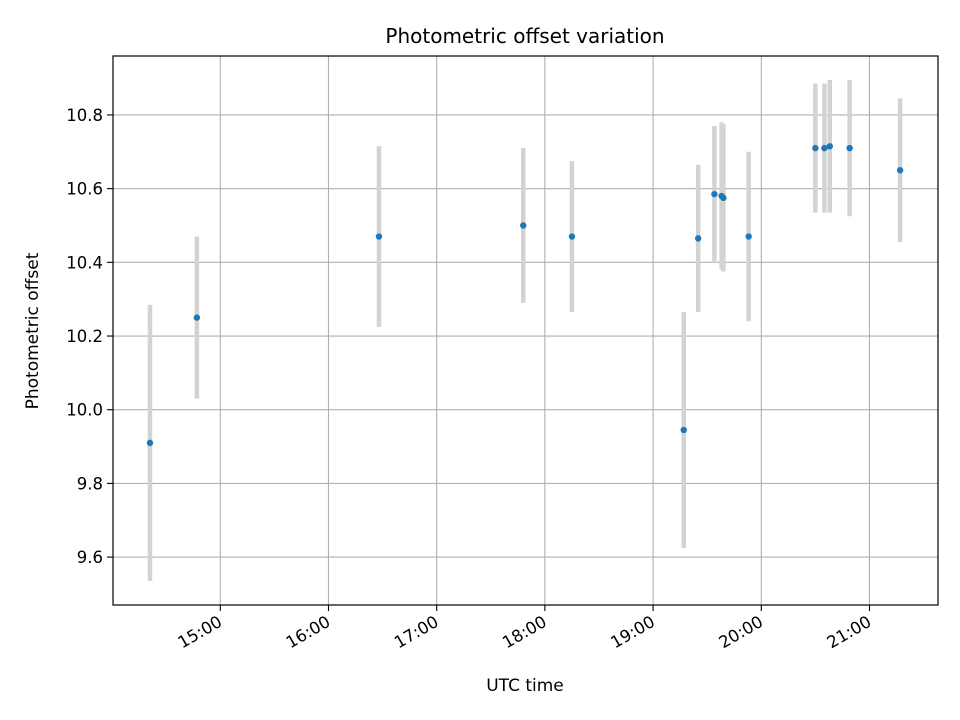 This screenshot has width=960, height=720. What do you see at coordinates (84, 336) in the screenshot?
I see `y-tick-label: 10.2` at bounding box center [84, 336].